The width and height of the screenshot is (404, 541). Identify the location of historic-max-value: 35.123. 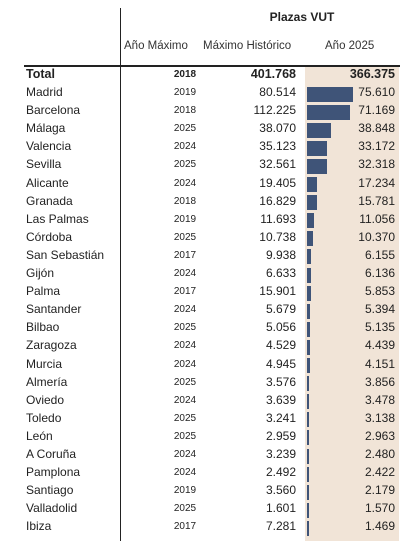
(277, 146).